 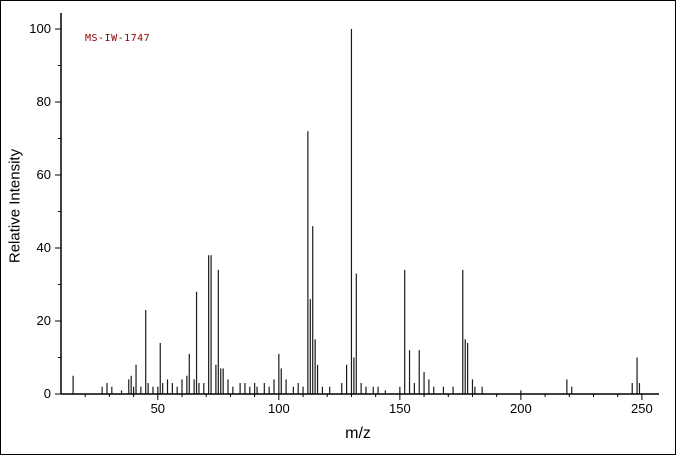 I want to click on spectrum-id-label: MS-IW-1747, so click(x=118, y=38).